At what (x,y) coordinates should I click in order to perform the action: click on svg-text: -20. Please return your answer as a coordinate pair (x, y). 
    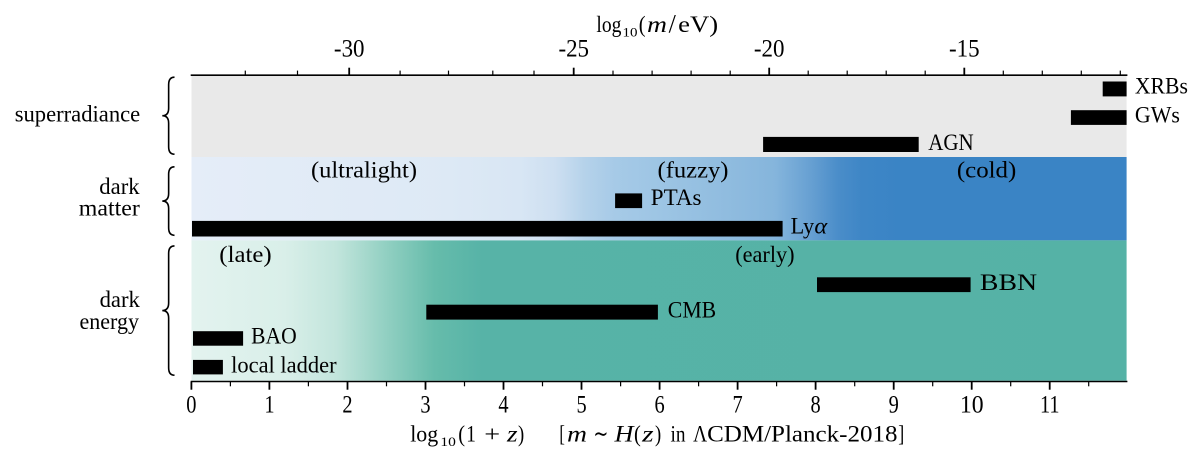
    Looking at the image, I should click on (769, 48).